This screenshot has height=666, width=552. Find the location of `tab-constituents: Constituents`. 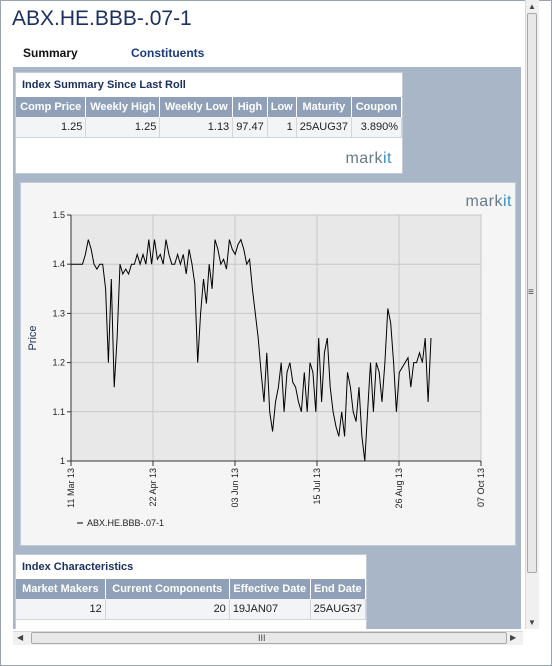

tab-constituents: Constituents is located at coordinates (181, 55).